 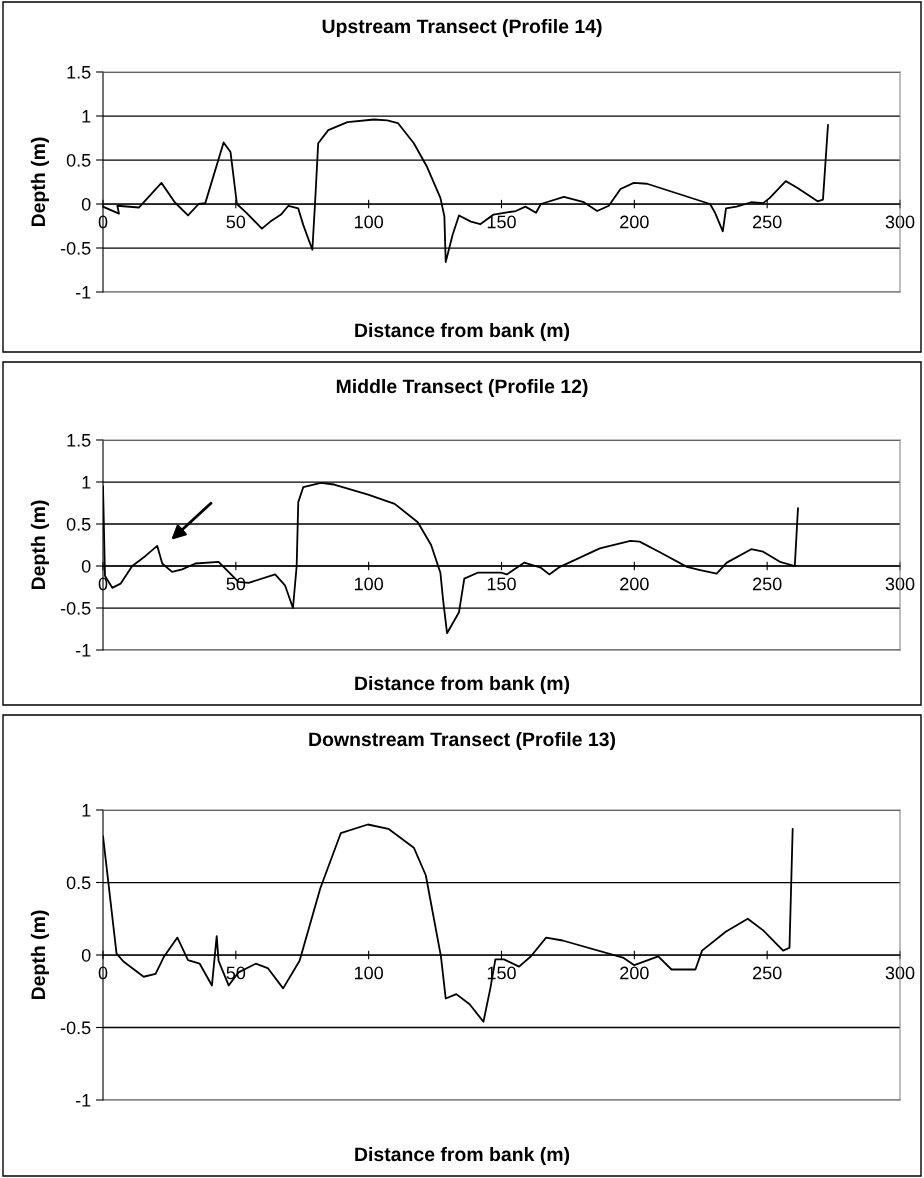 What do you see at coordinates (462, 388) in the screenshot?
I see `chart-title: Middle Transect (Profile 12)` at bounding box center [462, 388].